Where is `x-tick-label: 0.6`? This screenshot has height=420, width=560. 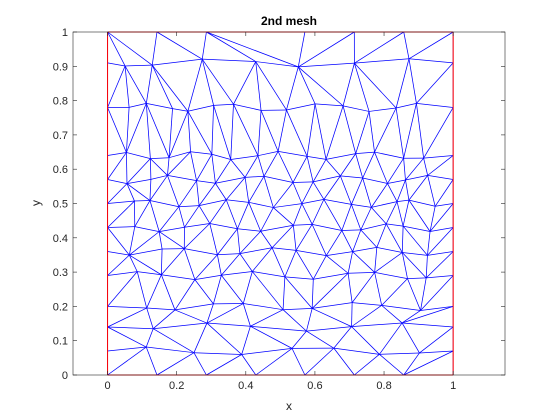 x-tick-label: 0.6 is located at coordinates (314, 386).